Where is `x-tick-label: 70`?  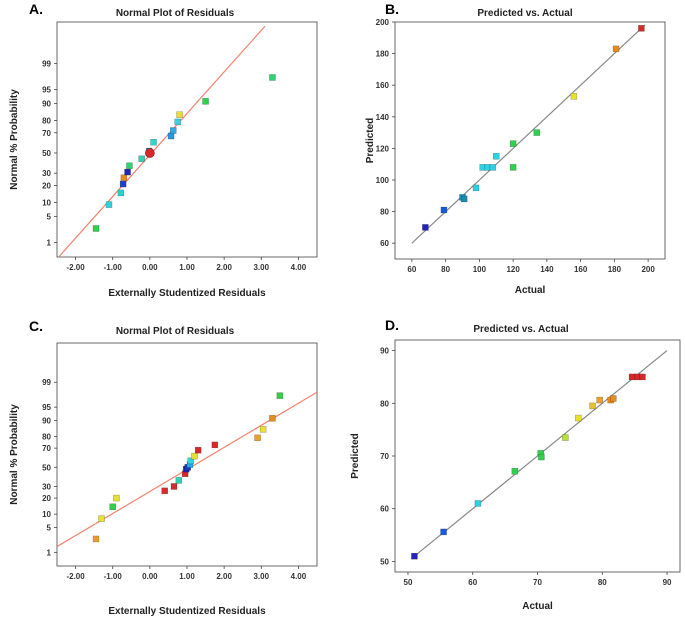 x-tick-label: 70 is located at coordinates (537, 582).